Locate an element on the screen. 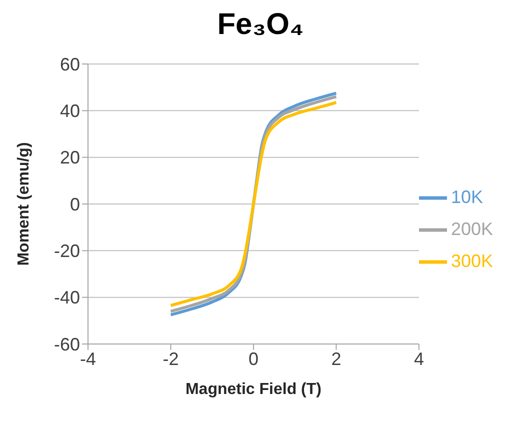 This screenshot has height=422, width=521. y-tick-label: 20 is located at coordinates (70, 158).